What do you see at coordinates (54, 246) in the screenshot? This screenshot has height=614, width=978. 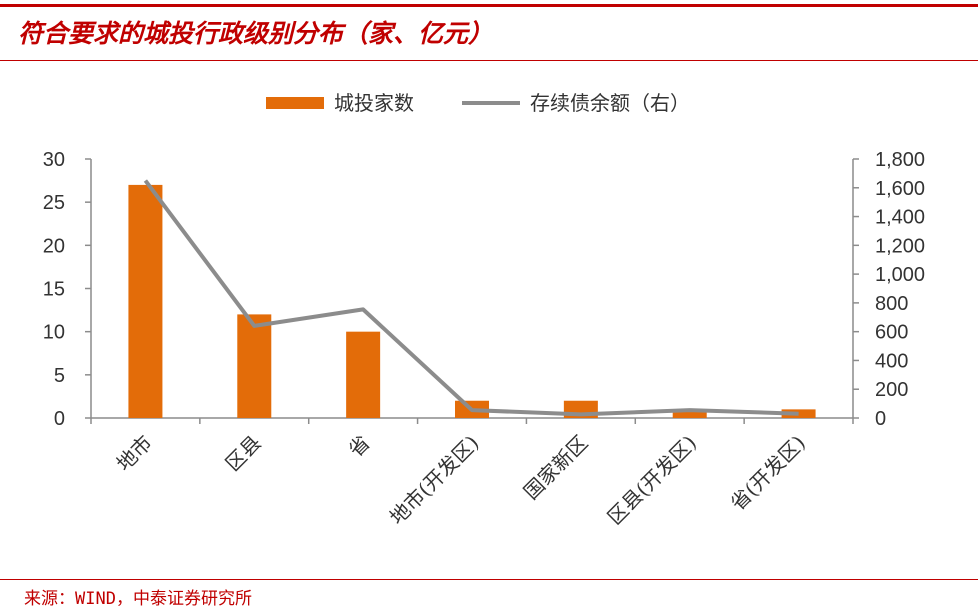 I see `left-tick-label: 20` at bounding box center [54, 246].